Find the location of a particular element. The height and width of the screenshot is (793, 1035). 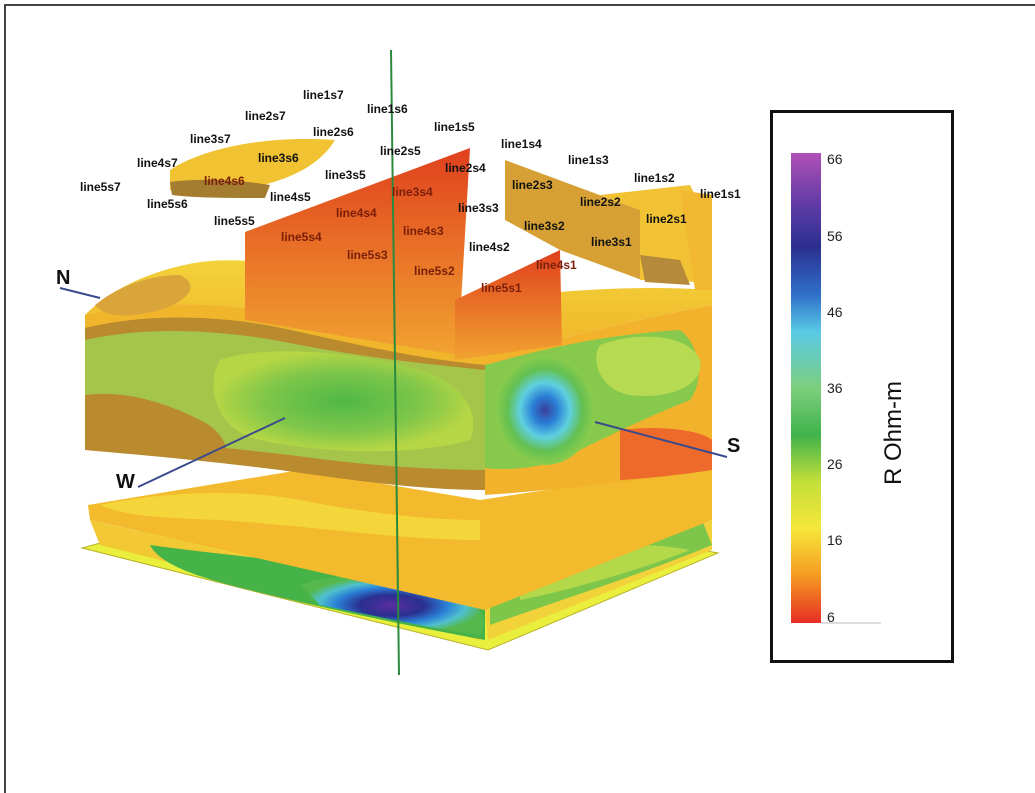

fence-panel-middle is located at coordinates (508, 305).